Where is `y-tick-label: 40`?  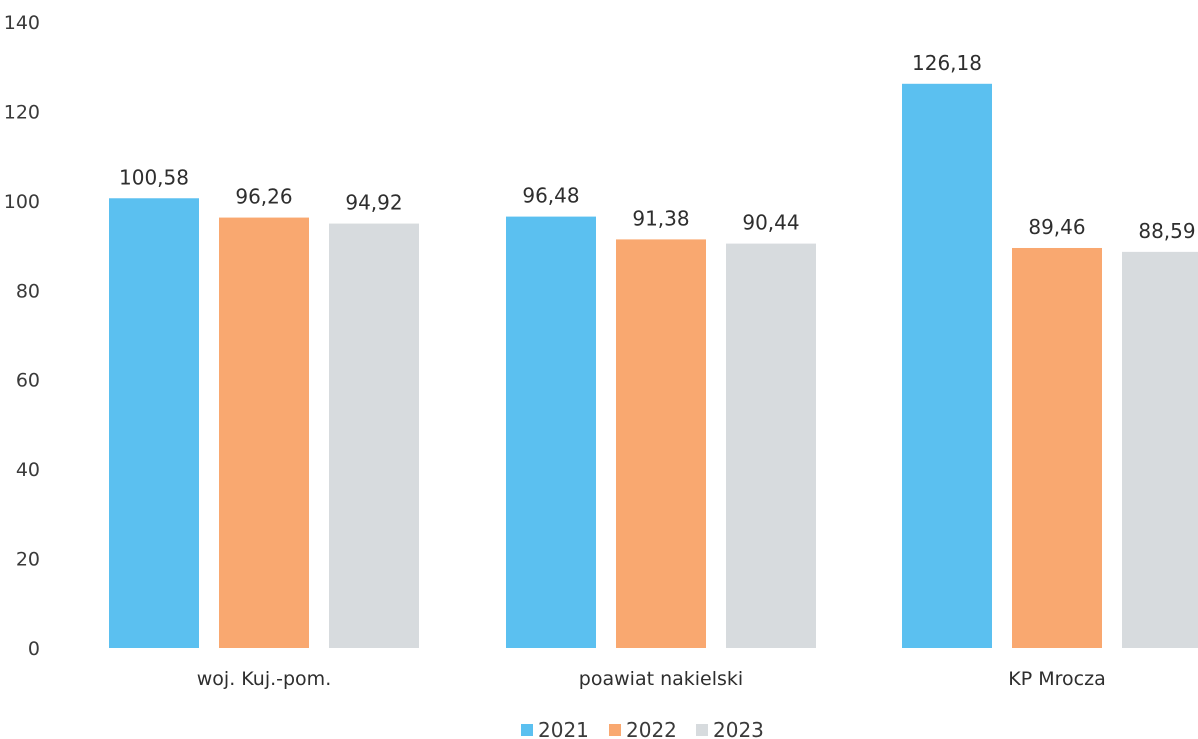
y-tick-label: 40 is located at coordinates (28, 470).